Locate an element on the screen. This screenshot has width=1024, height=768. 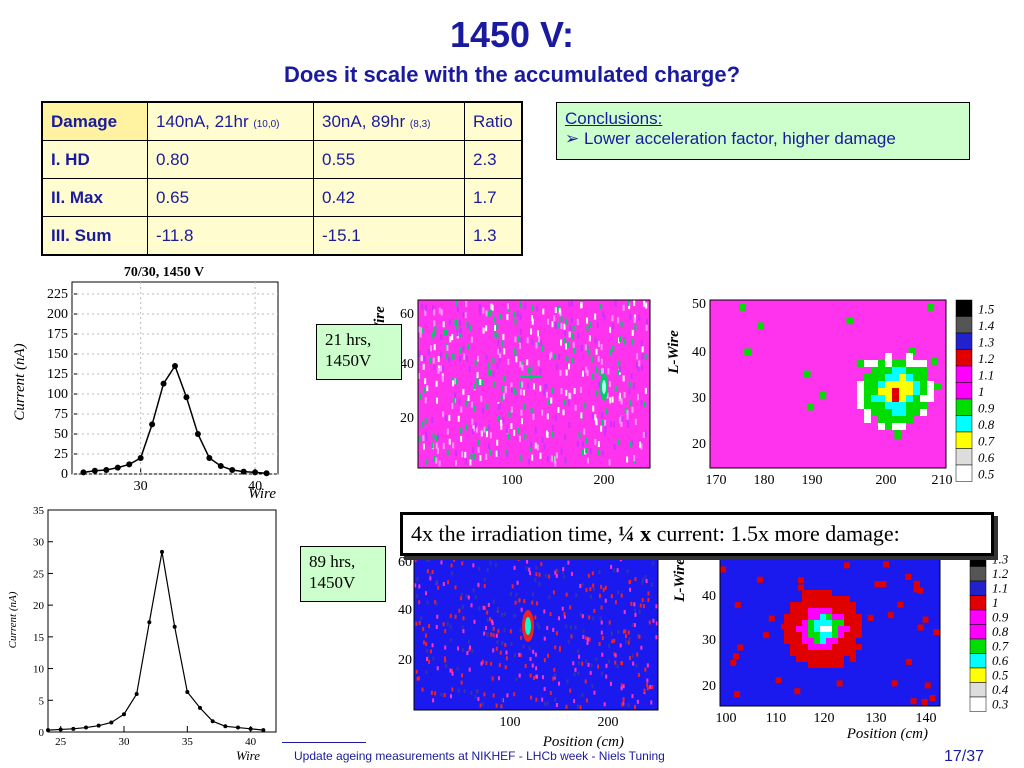
x-tick-label: 180 is located at coordinates (764, 480).